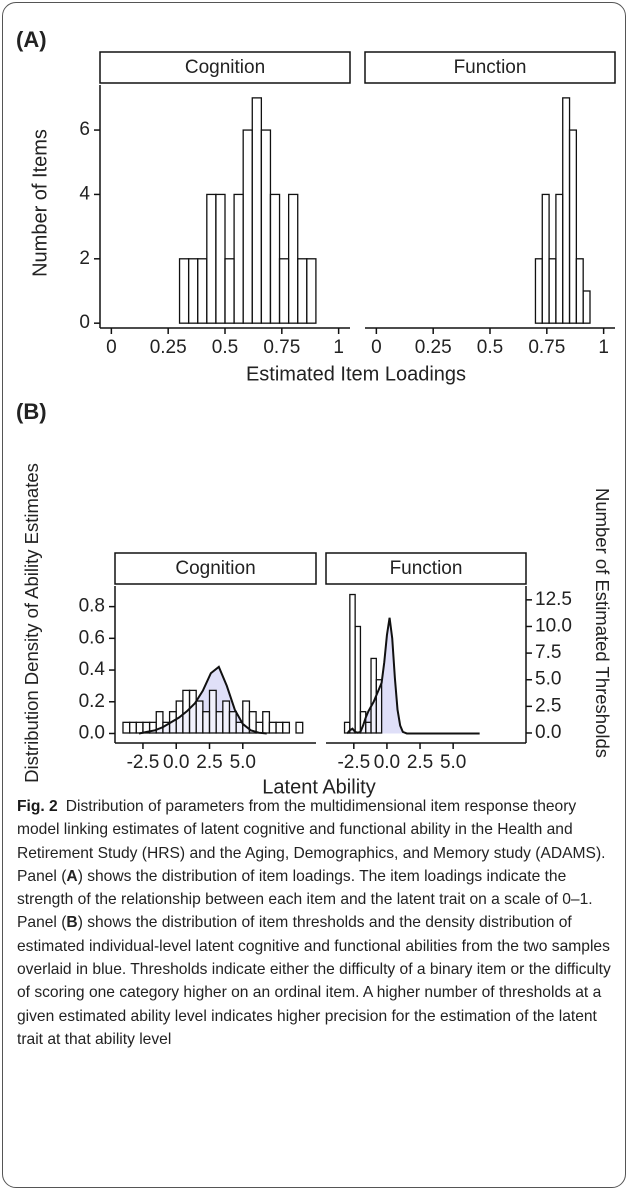 The width and height of the screenshot is (630, 1192). Describe the element at coordinates (37, 806) in the screenshot. I see `caption-label: Fig. 2` at that location.